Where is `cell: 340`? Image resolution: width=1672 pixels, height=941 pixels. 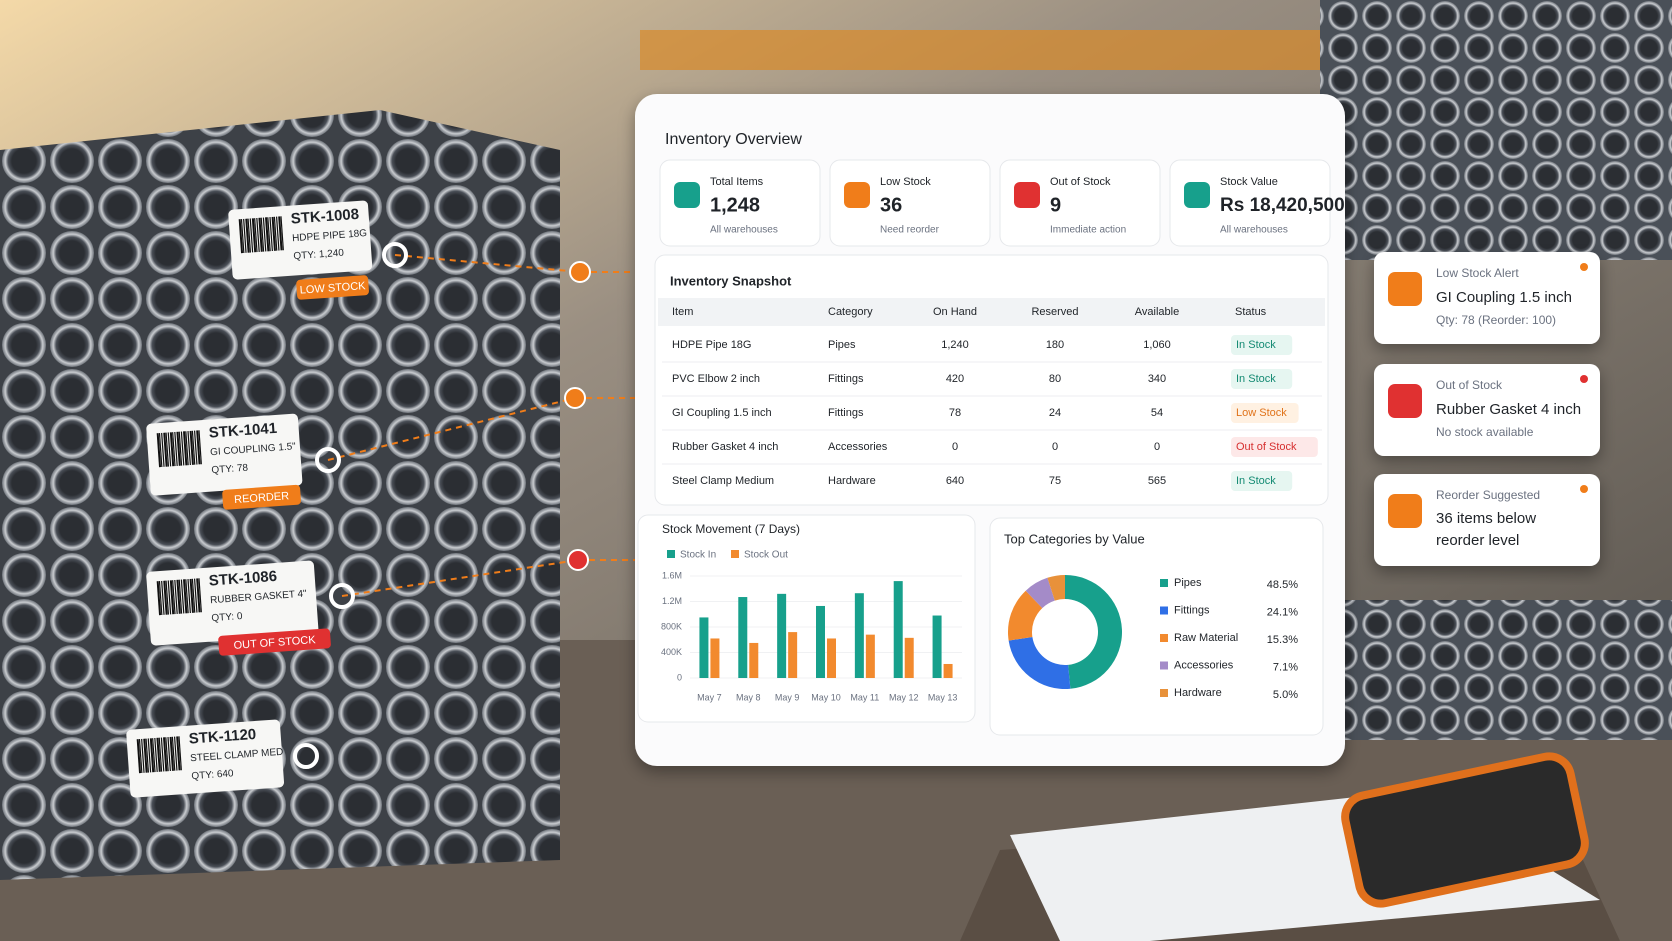 cell: 340 is located at coordinates (1157, 379).